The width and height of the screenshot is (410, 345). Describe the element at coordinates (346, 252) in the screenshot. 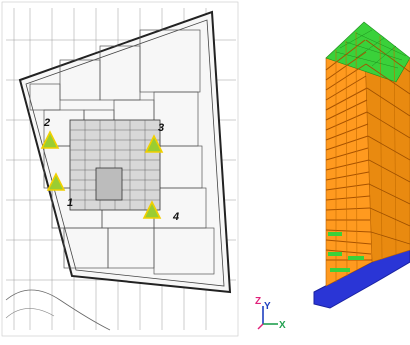

I see `green-slabs` at that location.